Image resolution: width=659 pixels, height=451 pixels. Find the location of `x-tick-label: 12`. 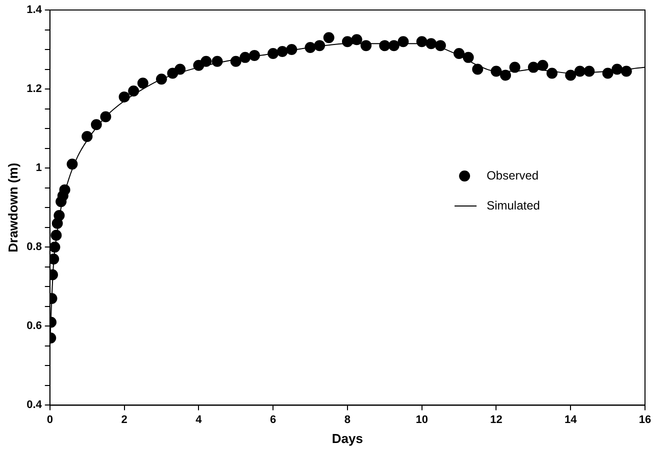

x-tick-label: 12 is located at coordinates (496, 420).